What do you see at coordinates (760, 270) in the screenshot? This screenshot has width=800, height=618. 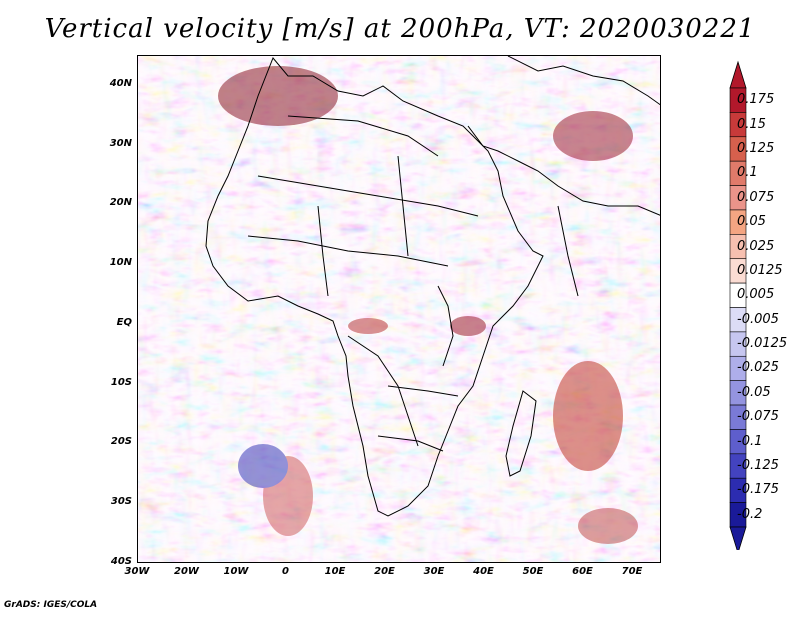 I see `colorbar-label: 0.0125` at bounding box center [760, 270].